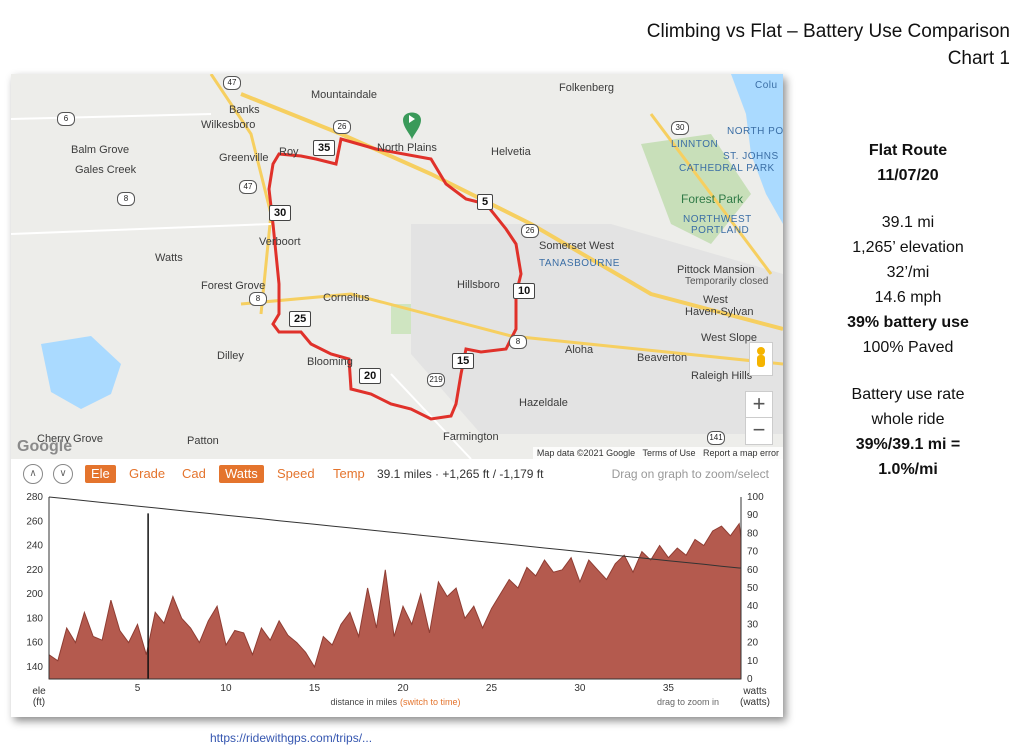 Image resolution: width=1024 pixels, height=745 pixels. I want to click on start-pin-icon, so click(412, 126).